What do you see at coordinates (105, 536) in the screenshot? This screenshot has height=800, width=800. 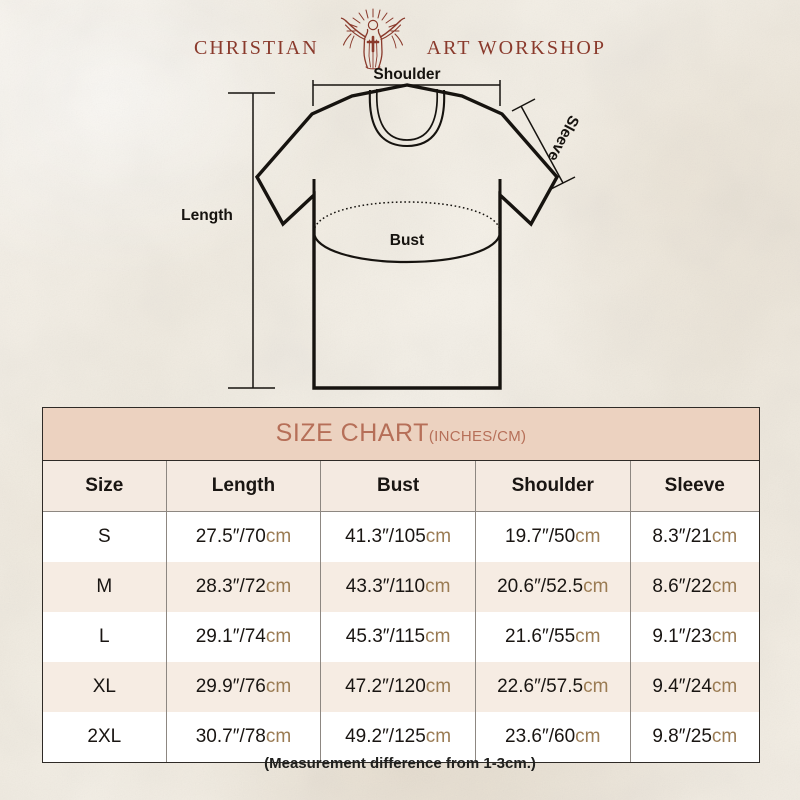 I see `cell-size: S` at bounding box center [105, 536].